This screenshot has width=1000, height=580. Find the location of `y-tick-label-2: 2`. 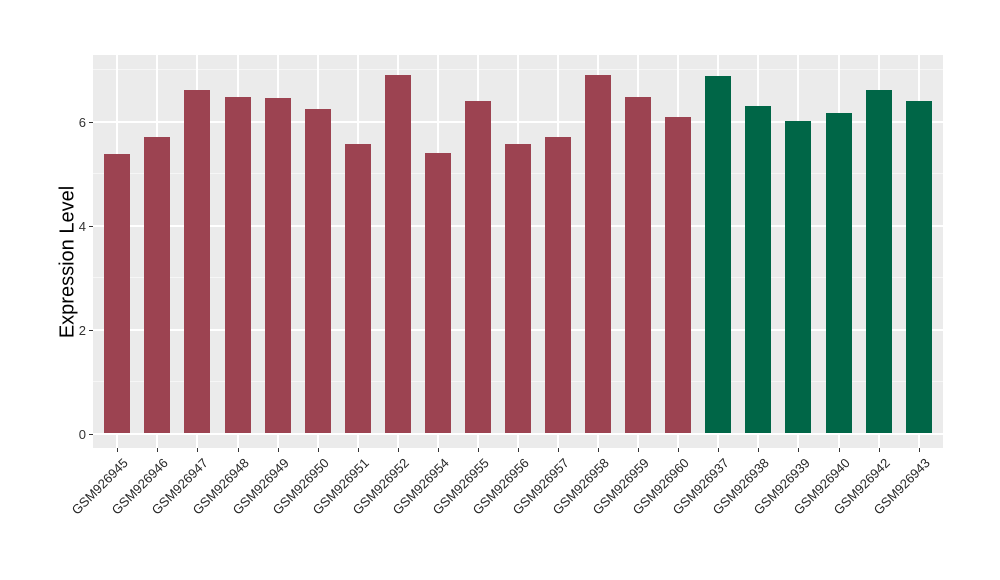

y-tick-label-2: 2 is located at coordinates (82, 330).